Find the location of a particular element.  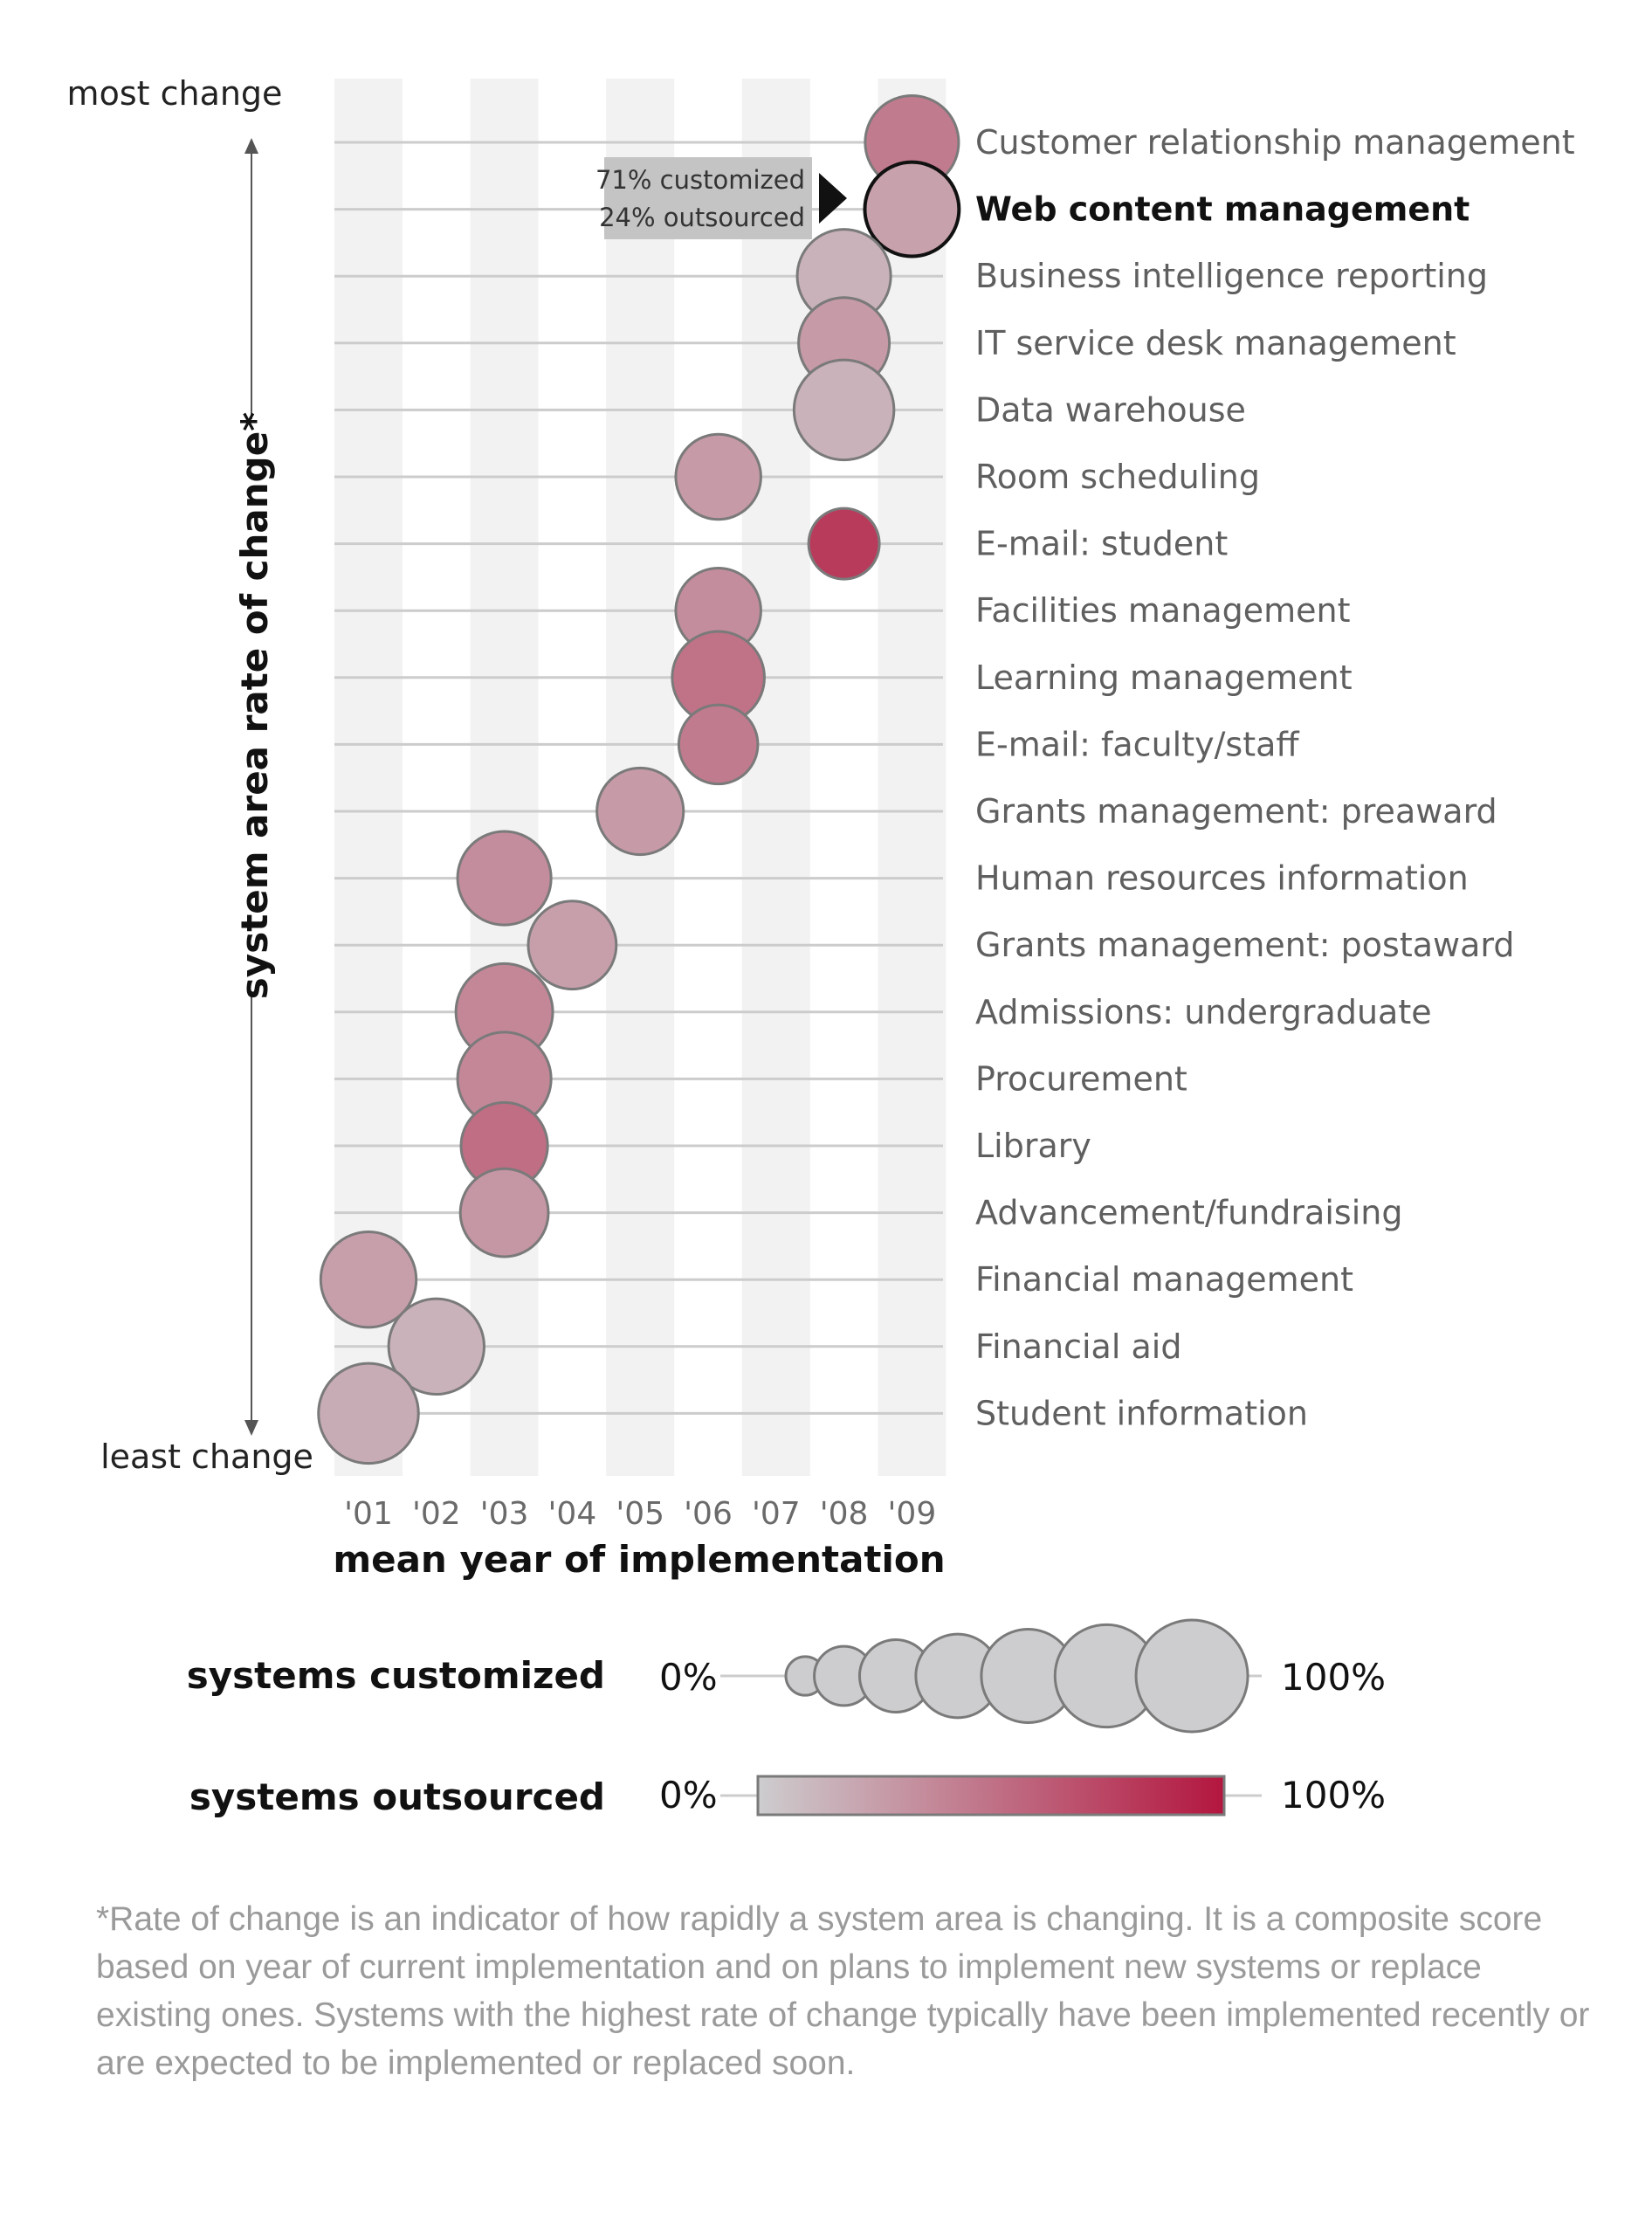

callout-pointer-icon is located at coordinates (833, 198).